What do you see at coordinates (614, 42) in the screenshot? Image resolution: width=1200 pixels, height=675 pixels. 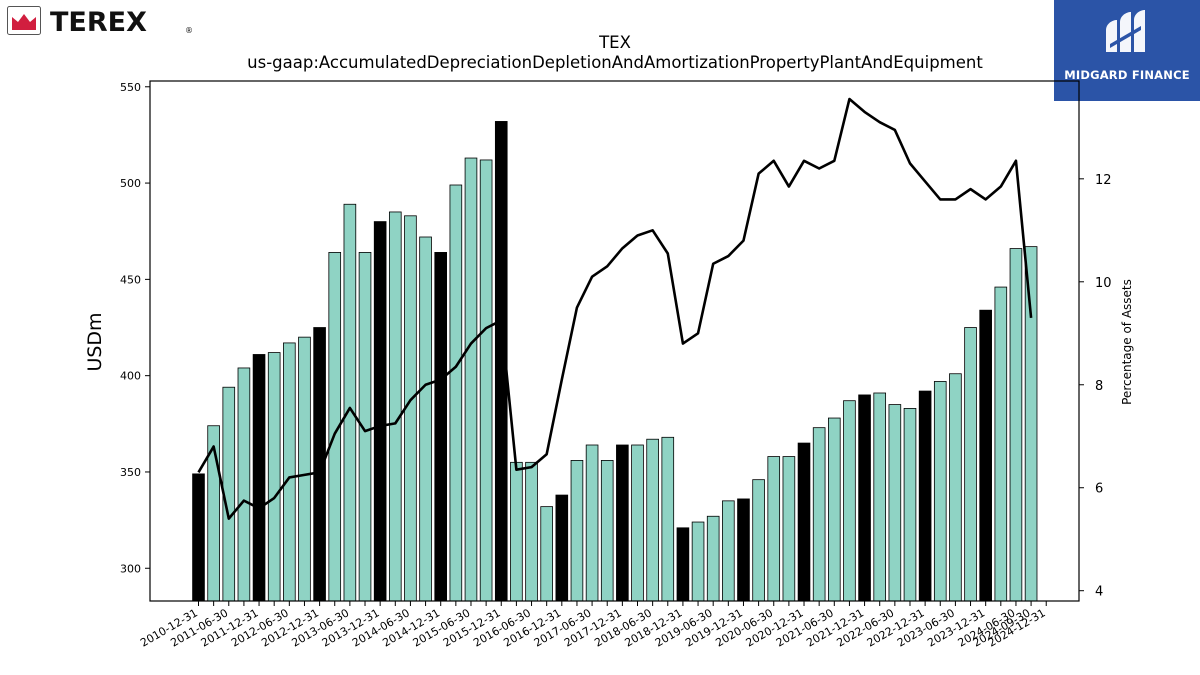 I see `chart-title: TEX` at bounding box center [614, 42].